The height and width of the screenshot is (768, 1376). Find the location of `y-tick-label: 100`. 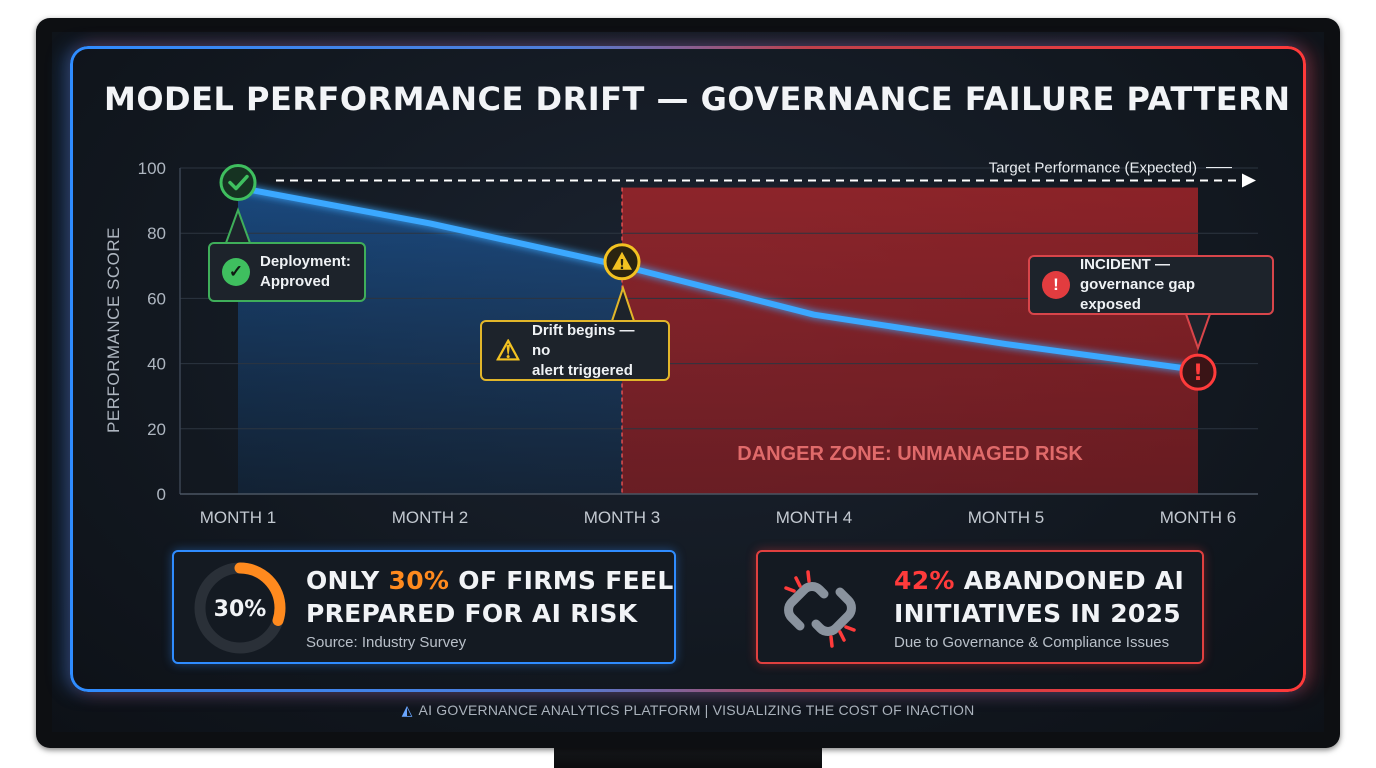

y-tick-label: 100 is located at coordinates (152, 168).